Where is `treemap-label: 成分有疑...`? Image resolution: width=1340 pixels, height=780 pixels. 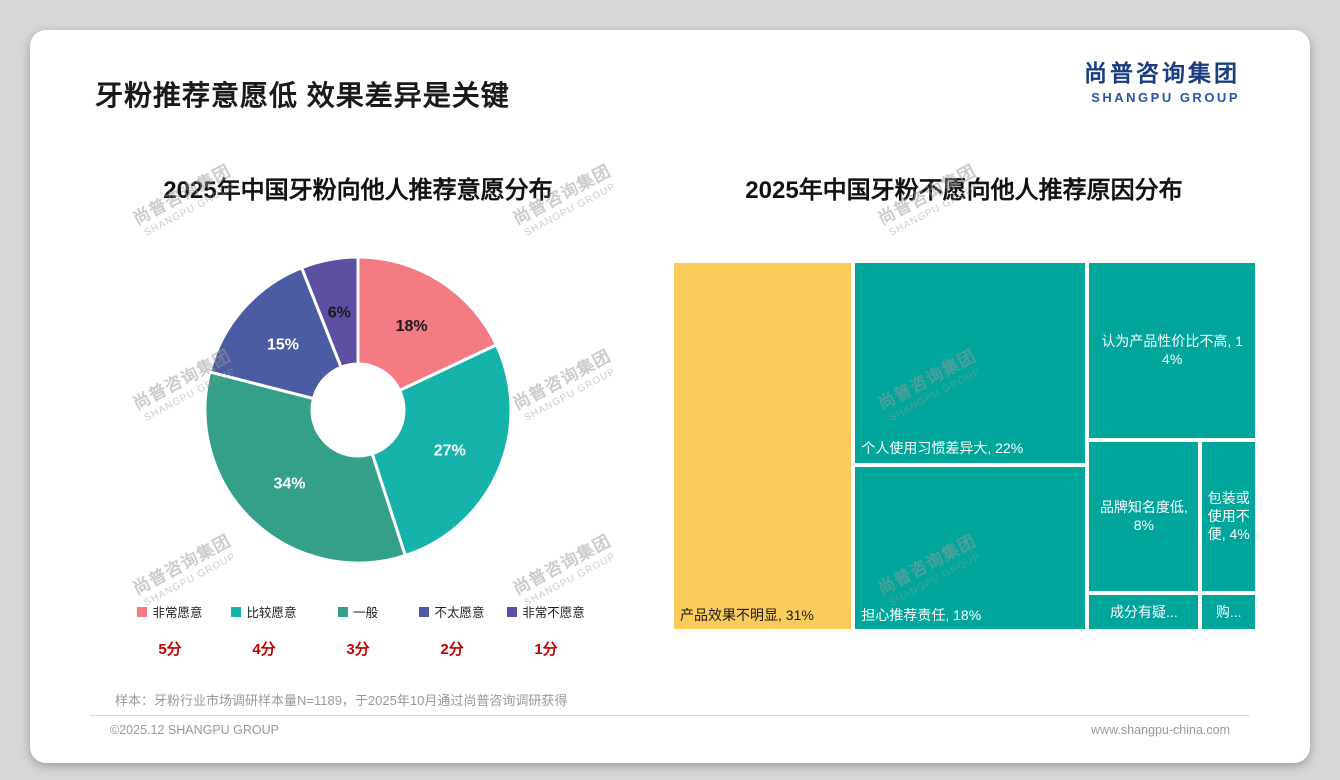
treemap-label: 成分有疑... is located at coordinates (1144, 611).